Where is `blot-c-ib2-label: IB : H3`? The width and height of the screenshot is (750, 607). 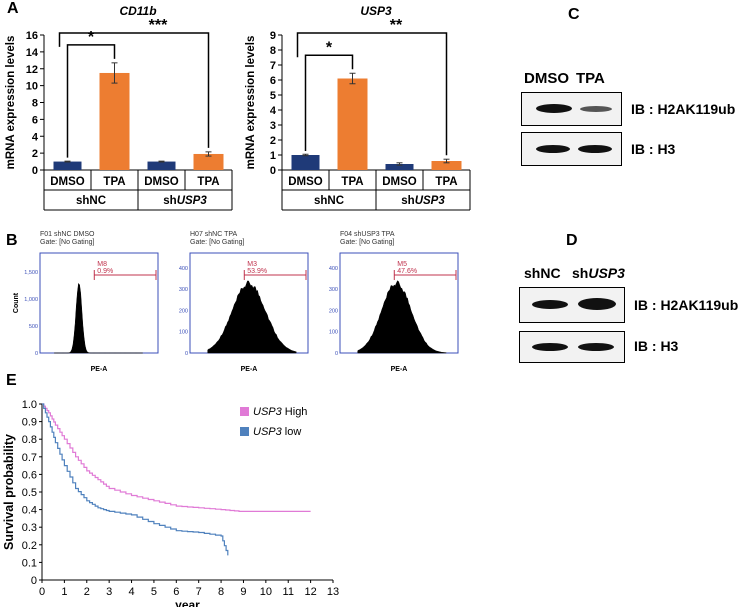
blot-c-ib2-label: IB : H3 is located at coordinates (653, 149).